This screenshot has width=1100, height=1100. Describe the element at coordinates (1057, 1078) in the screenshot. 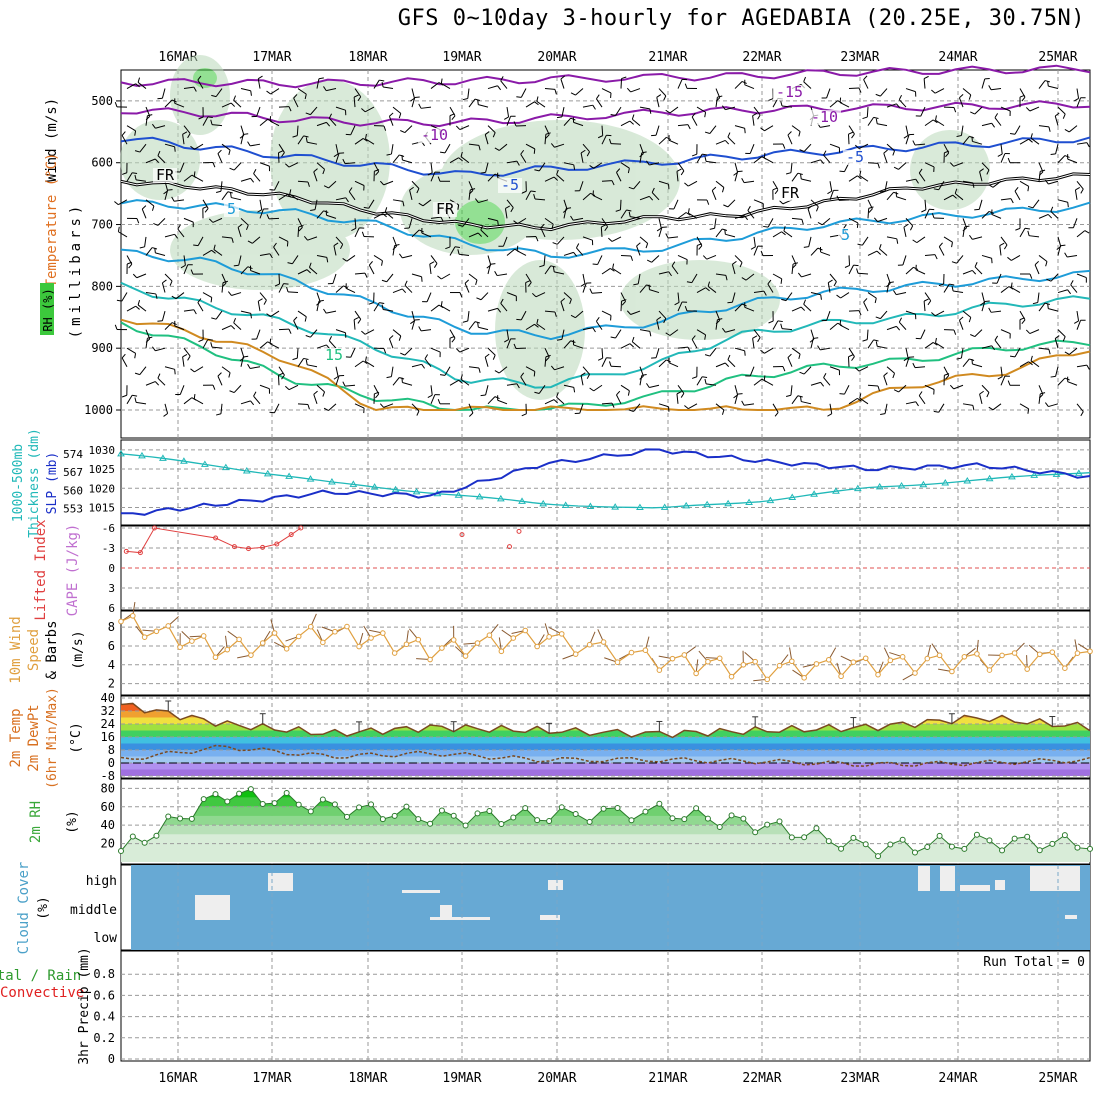

I see `date-bottom-9: 25MAR` at that location.